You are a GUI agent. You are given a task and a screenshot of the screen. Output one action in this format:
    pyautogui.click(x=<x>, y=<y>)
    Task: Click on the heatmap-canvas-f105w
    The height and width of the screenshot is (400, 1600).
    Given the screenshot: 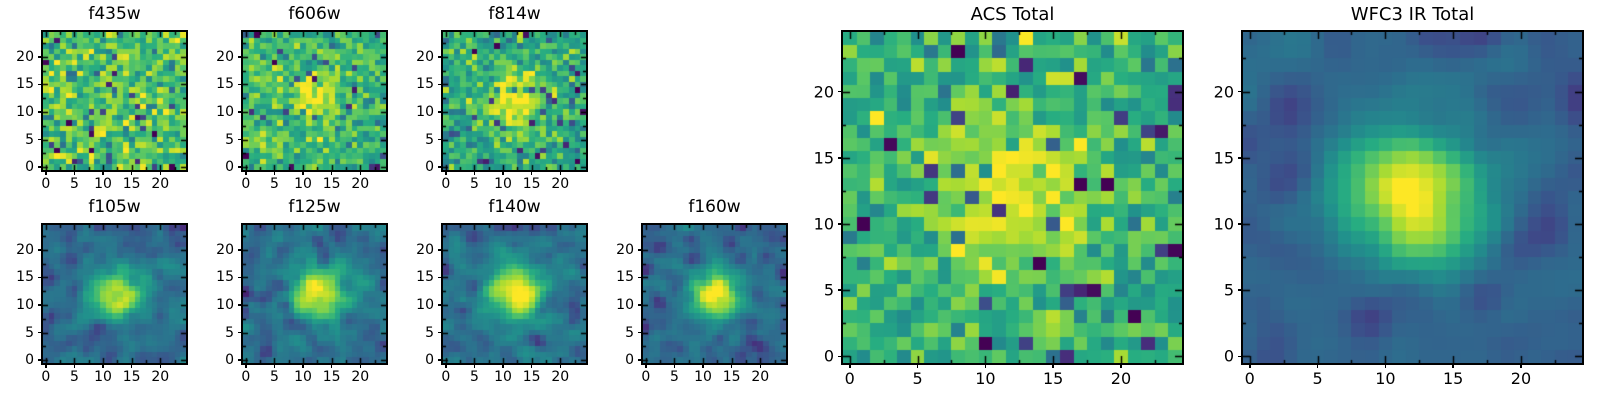 What is the action you would take?
    pyautogui.click(x=114, y=294)
    